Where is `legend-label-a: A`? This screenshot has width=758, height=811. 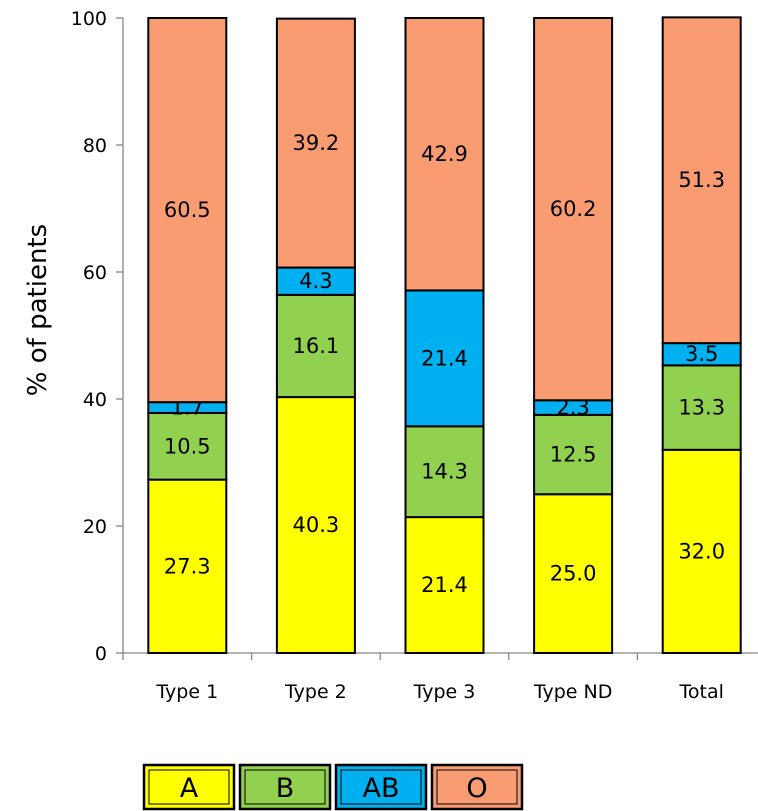
legend-label-a: A is located at coordinates (189, 788).